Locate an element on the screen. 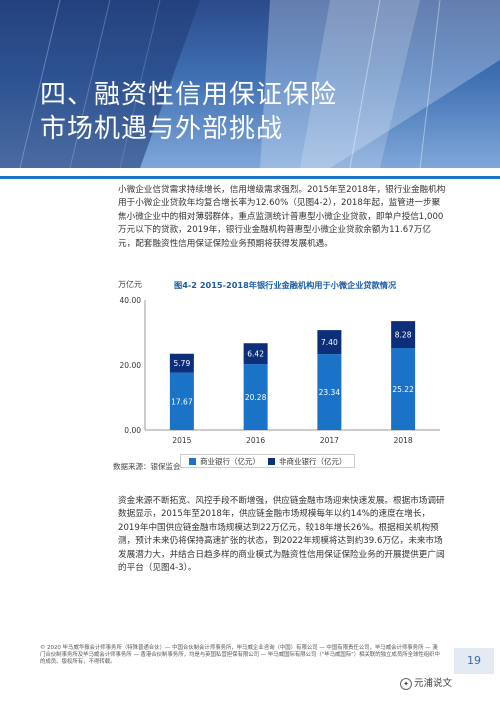 This screenshot has height=701, width=500. data-label: 8.28 is located at coordinates (403, 335).